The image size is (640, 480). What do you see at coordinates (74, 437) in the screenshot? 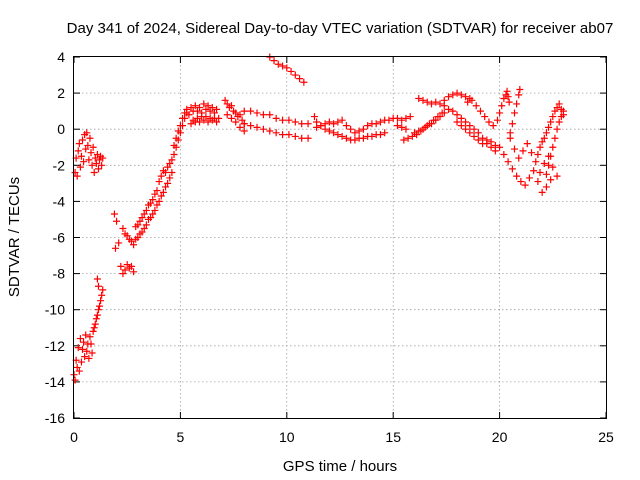
I see `x-tick-label: 0` at bounding box center [74, 437].